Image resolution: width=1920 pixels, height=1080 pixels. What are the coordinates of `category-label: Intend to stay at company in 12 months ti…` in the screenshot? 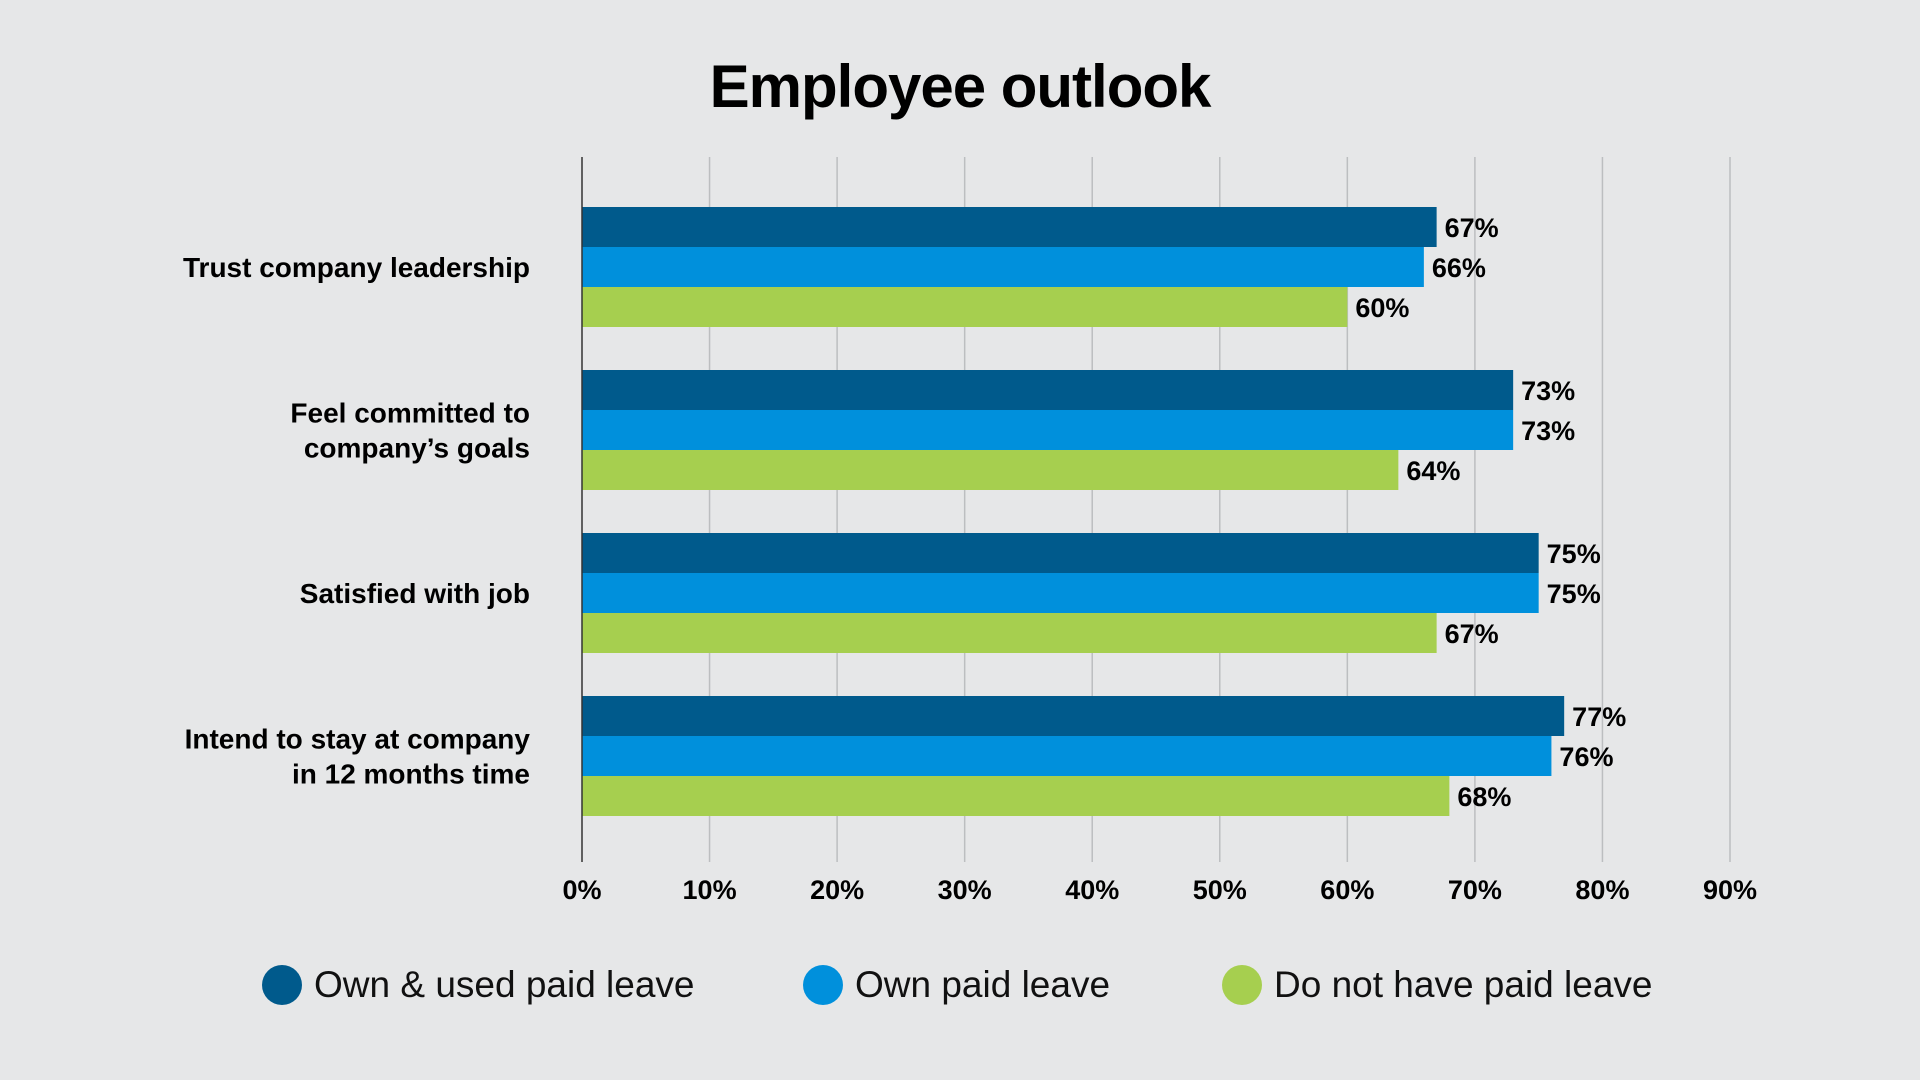 It's located at (358, 757).